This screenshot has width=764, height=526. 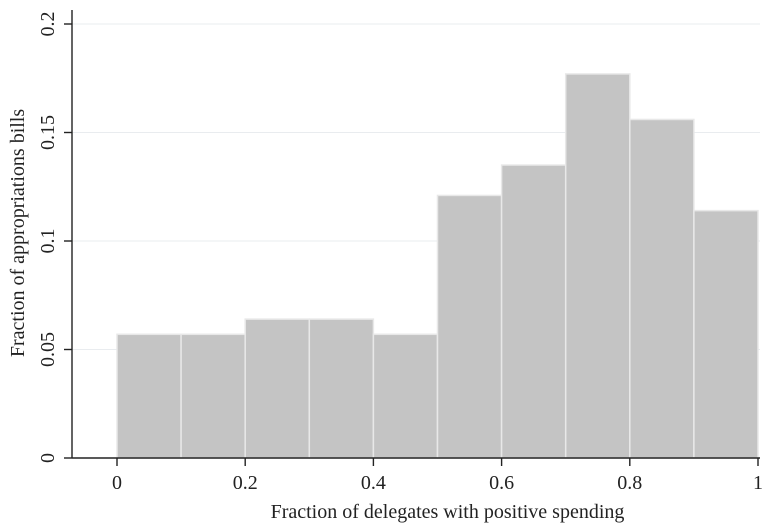 I want to click on y-axis-title: Fraction of appropriations bills, so click(x=18, y=233).